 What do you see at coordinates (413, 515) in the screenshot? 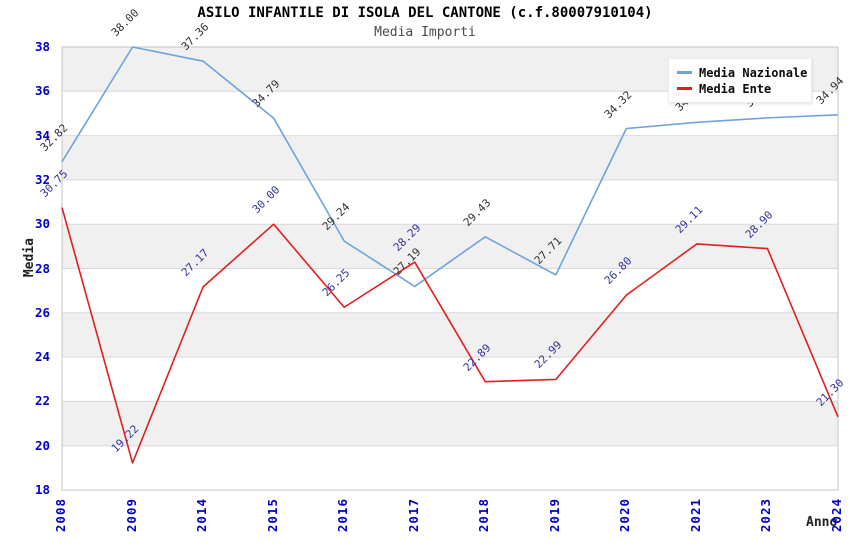
I see `x-tick-label: 2017` at bounding box center [413, 515].